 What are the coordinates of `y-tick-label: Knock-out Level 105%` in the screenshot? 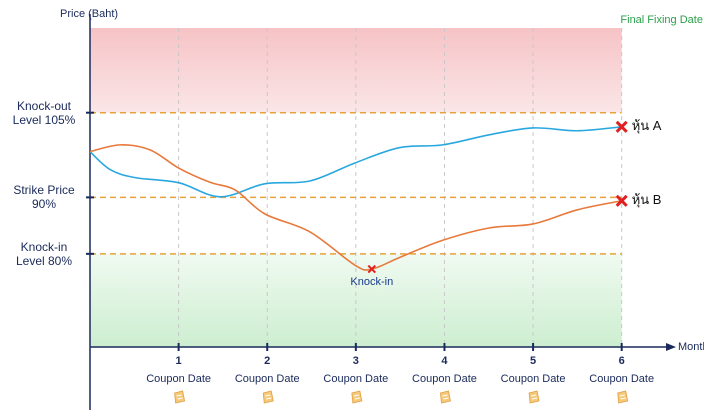 It's located at (44, 112).